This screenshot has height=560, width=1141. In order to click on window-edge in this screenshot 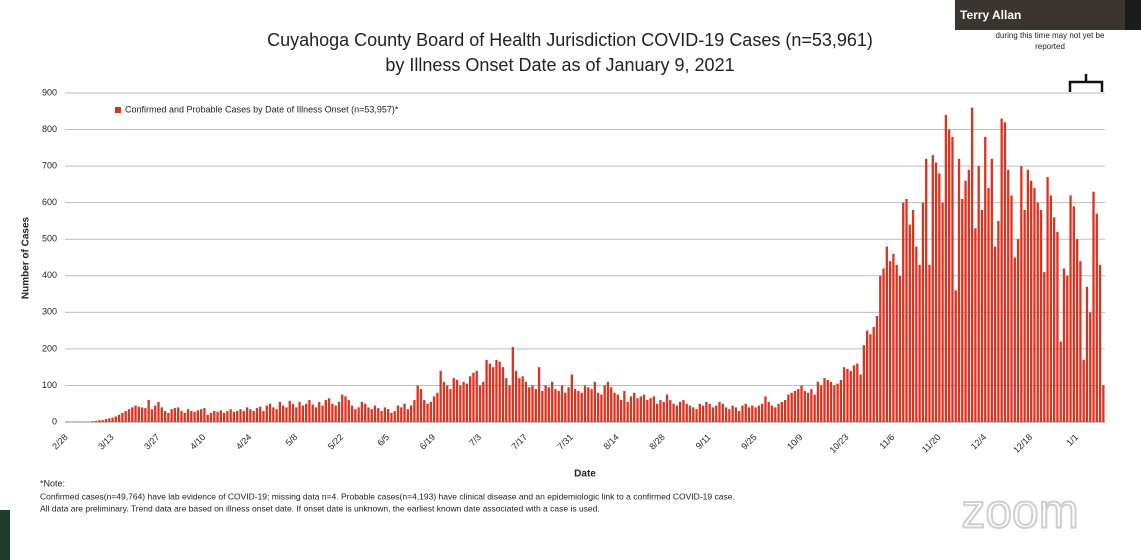, I will do `click(5, 535)`.